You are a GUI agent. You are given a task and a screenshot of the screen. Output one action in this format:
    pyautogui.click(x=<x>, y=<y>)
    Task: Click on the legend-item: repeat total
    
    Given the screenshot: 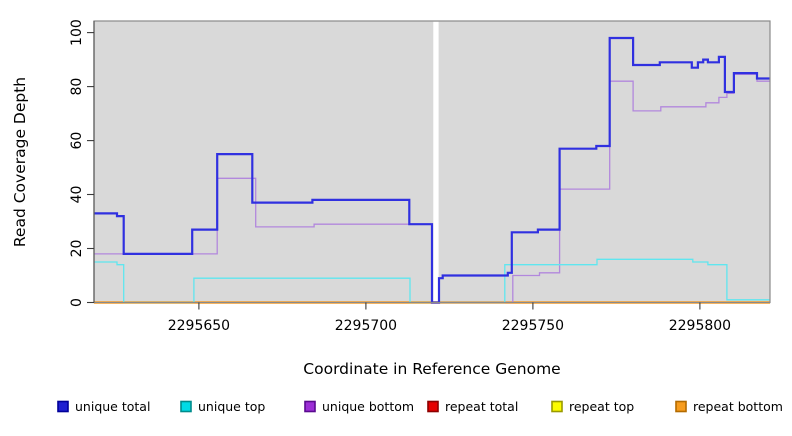 What is the action you would take?
    pyautogui.click(x=472, y=406)
    